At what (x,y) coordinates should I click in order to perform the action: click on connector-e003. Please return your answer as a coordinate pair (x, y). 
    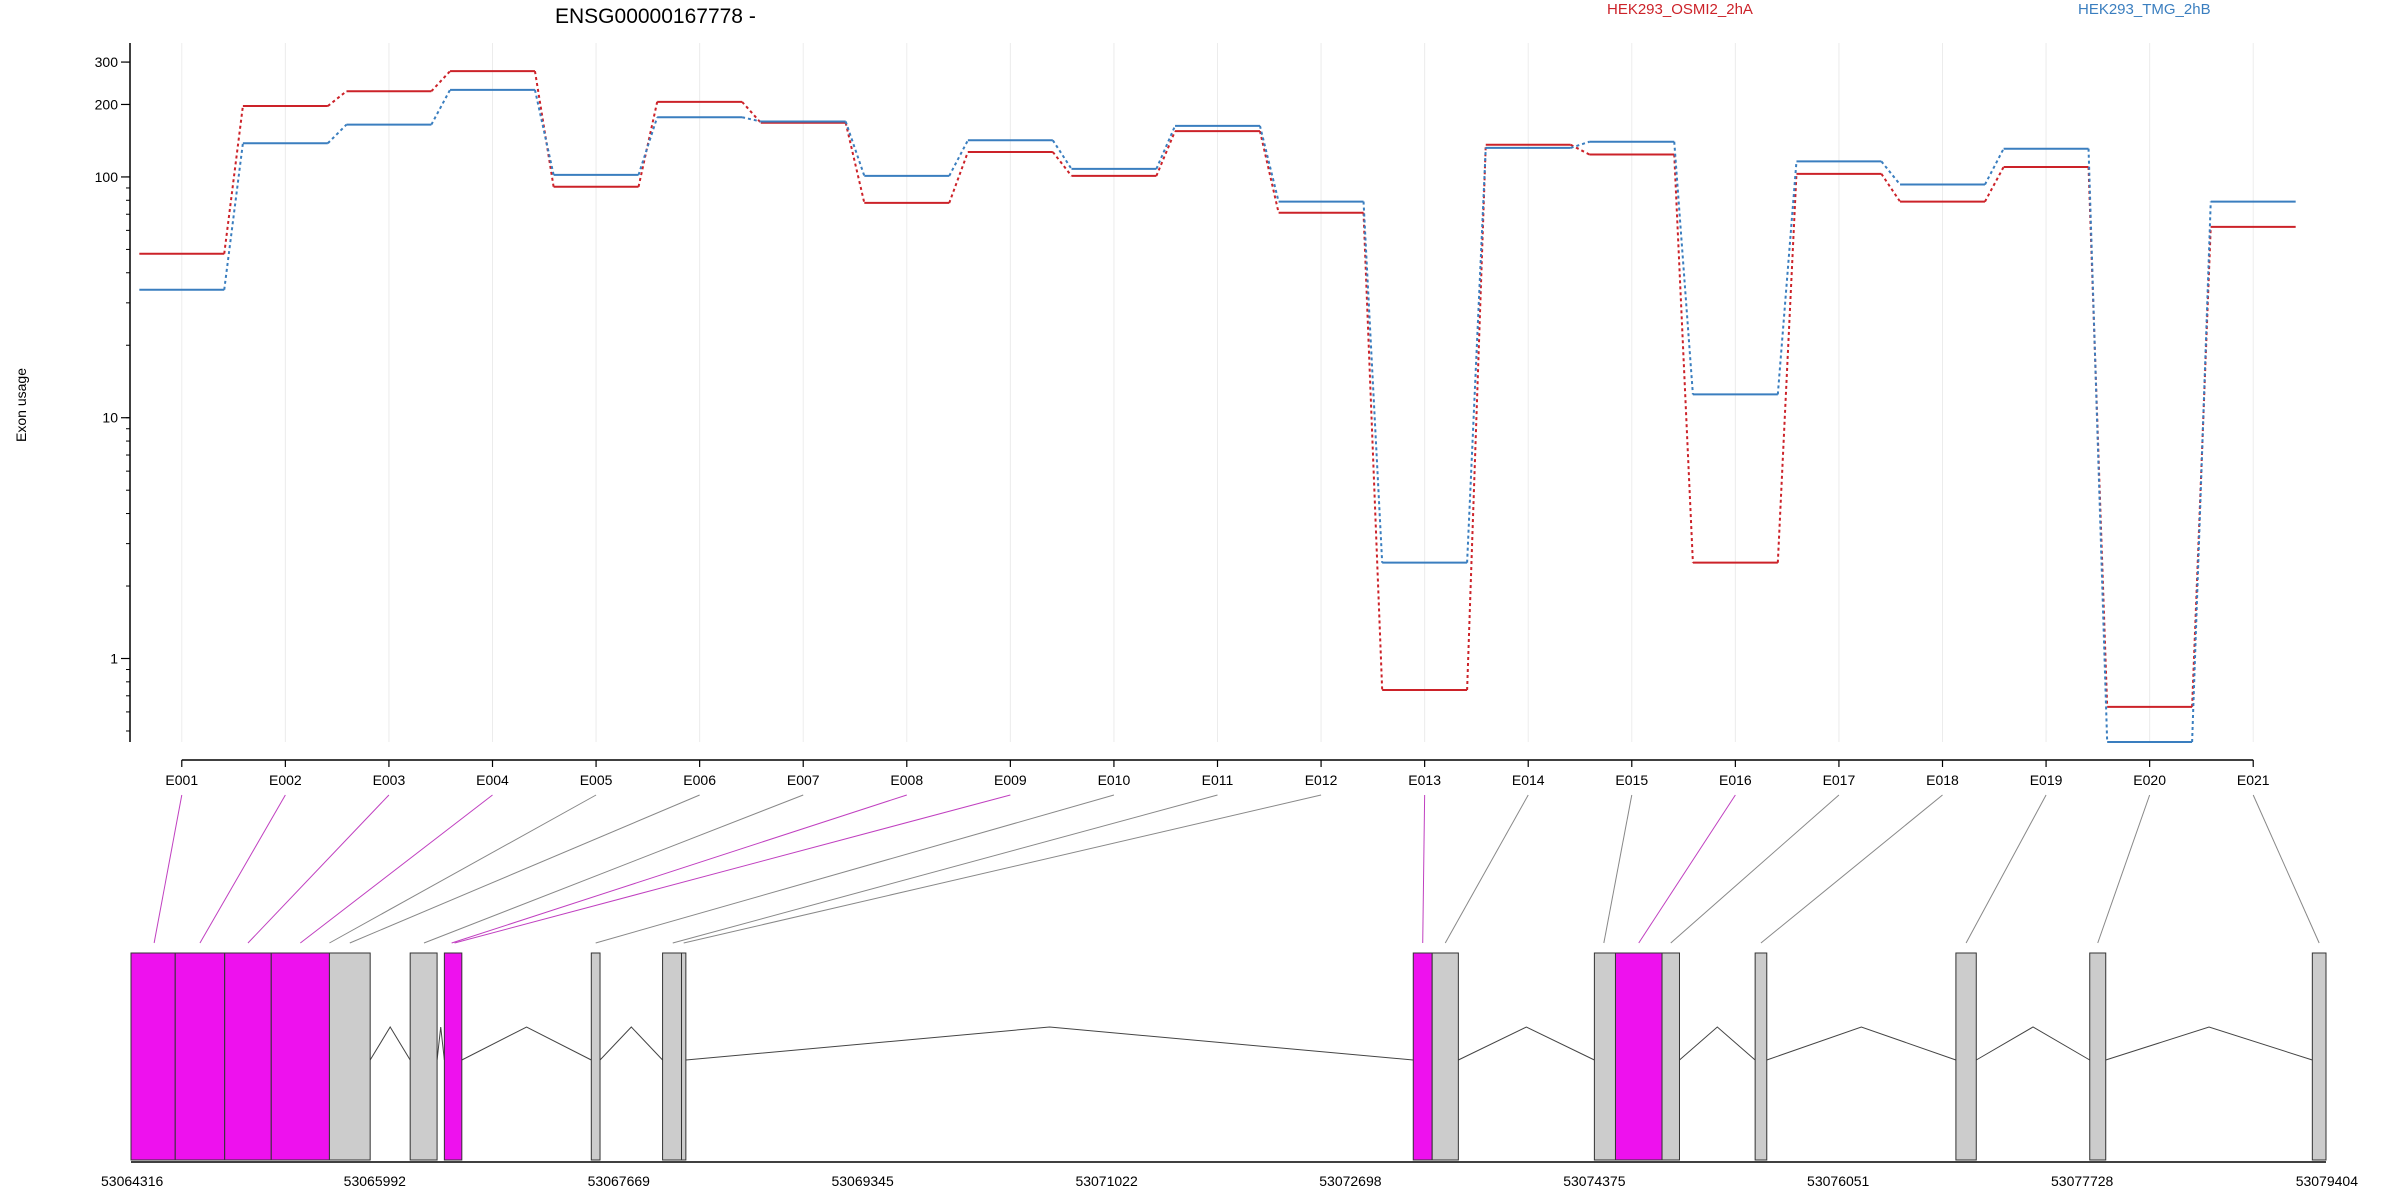
    Looking at the image, I should click on (318, 869).